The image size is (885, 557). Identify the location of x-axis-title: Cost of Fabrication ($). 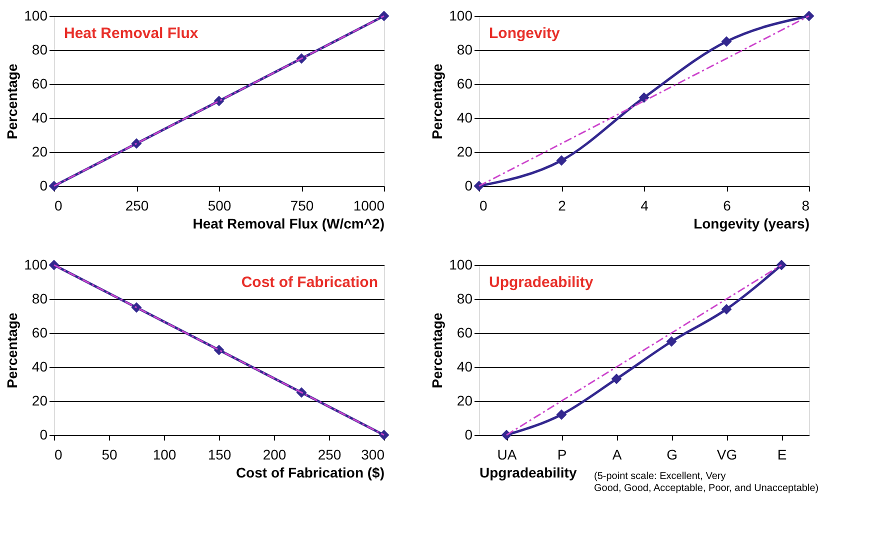
(310, 472).